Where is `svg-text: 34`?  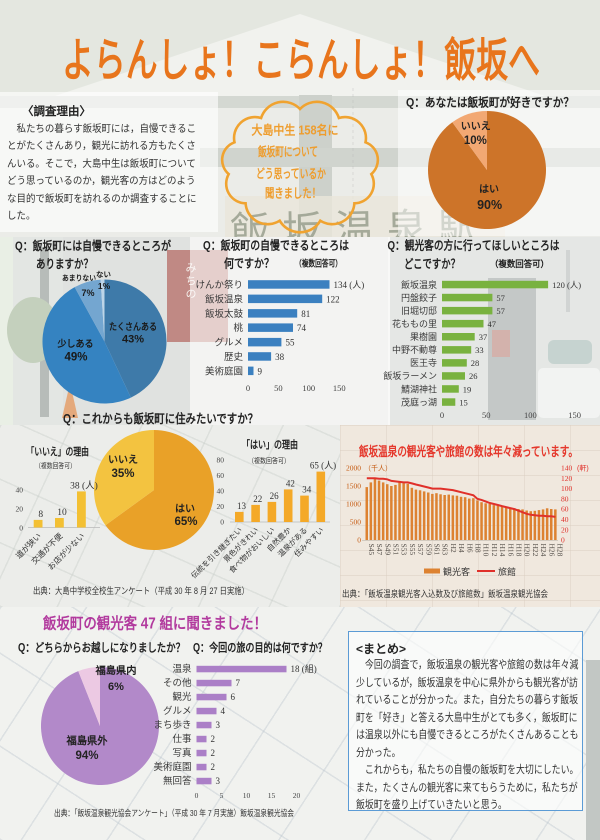
svg-text: 34 is located at coordinates (307, 490).